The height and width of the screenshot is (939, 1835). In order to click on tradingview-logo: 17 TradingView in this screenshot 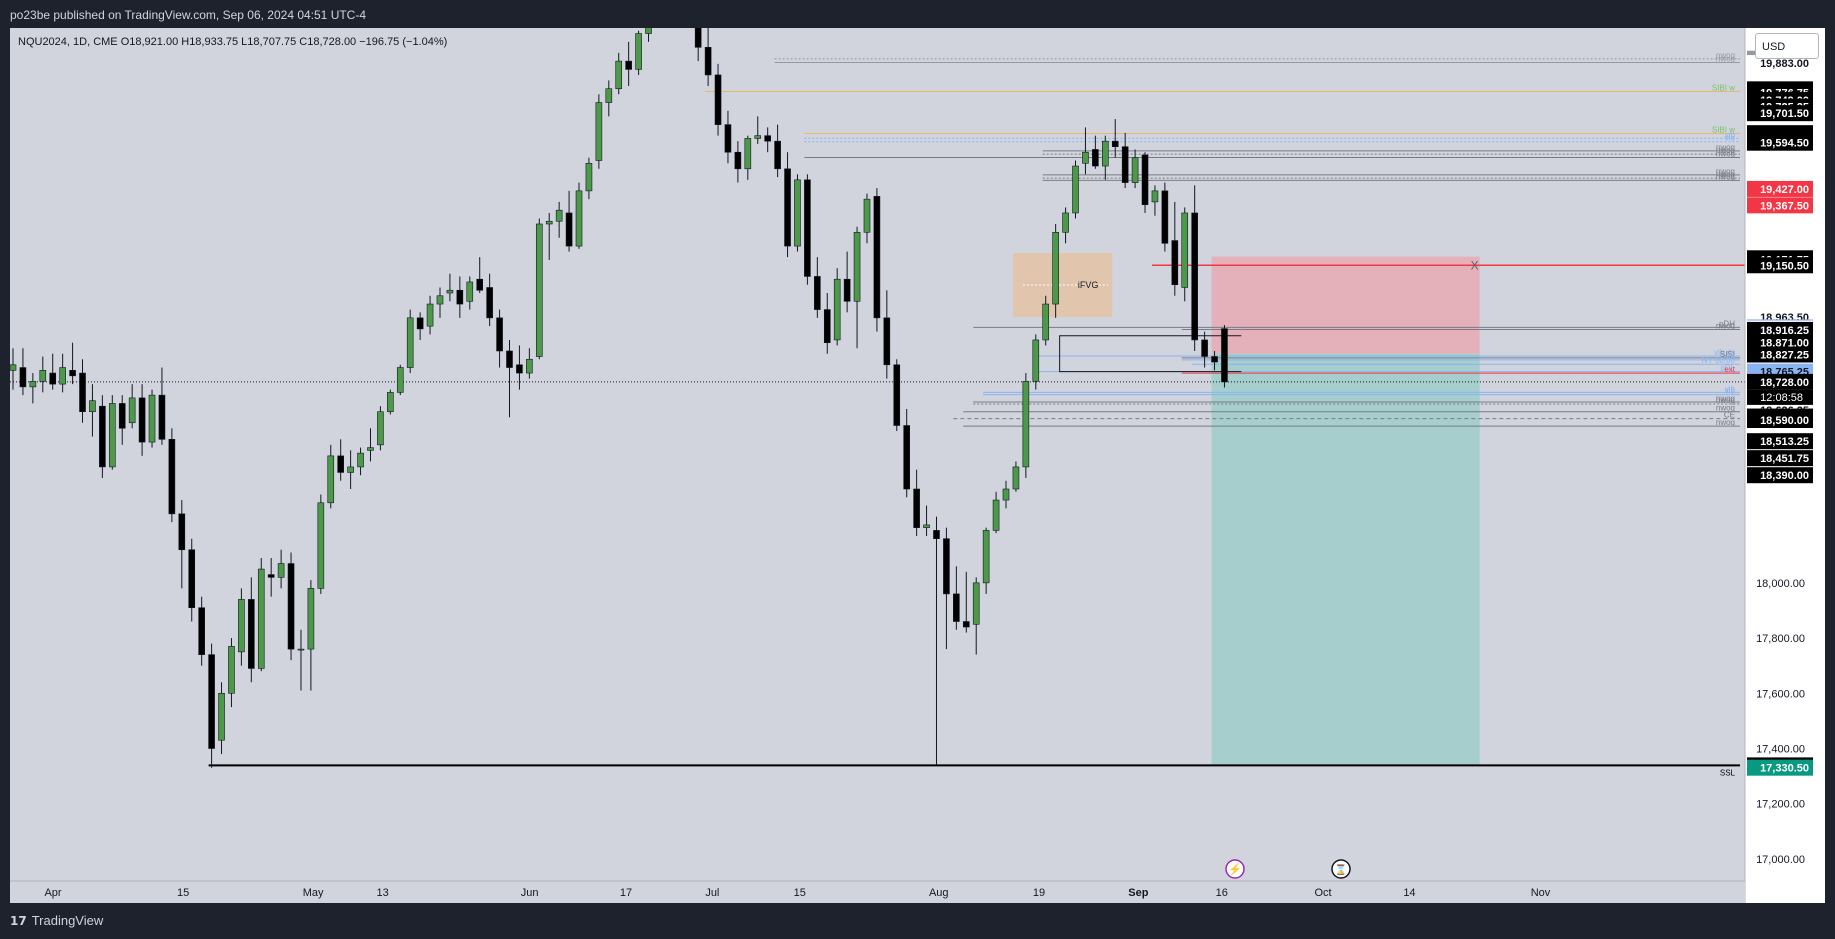, I will do `click(56, 920)`.